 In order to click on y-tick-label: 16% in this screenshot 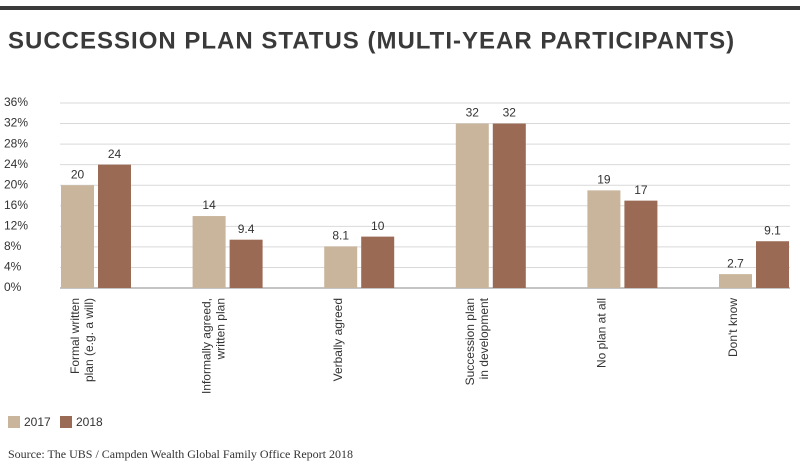, I will do `click(16, 205)`.